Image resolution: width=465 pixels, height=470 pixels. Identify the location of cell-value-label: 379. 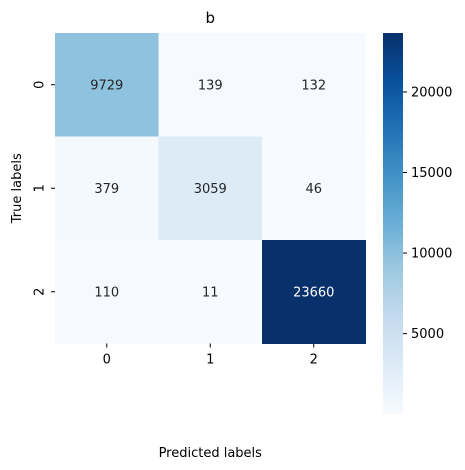
(106, 189).